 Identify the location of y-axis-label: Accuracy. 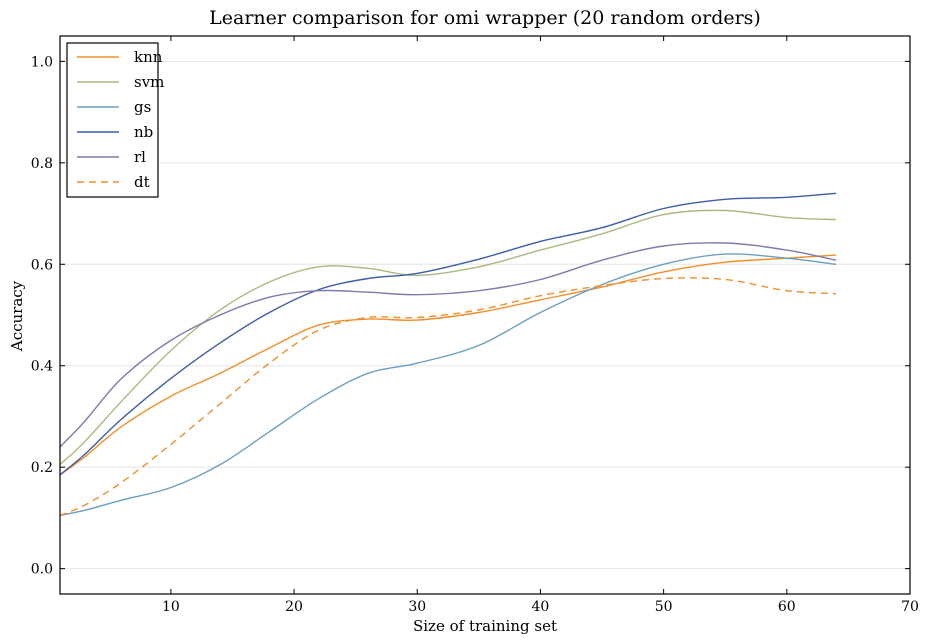
(17, 316).